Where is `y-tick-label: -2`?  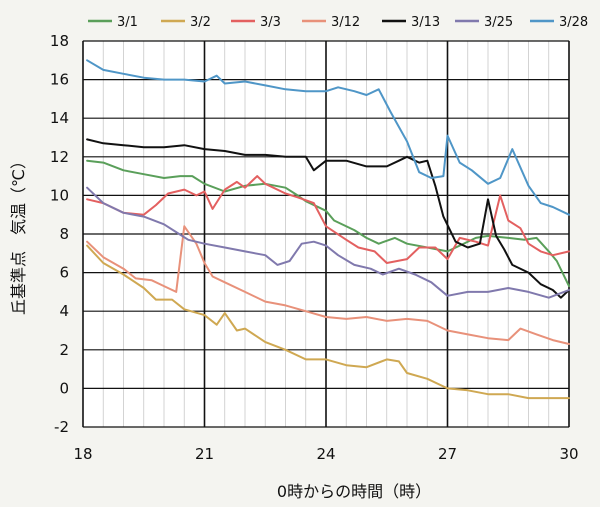
y-tick-label: -2 is located at coordinates (61, 427).